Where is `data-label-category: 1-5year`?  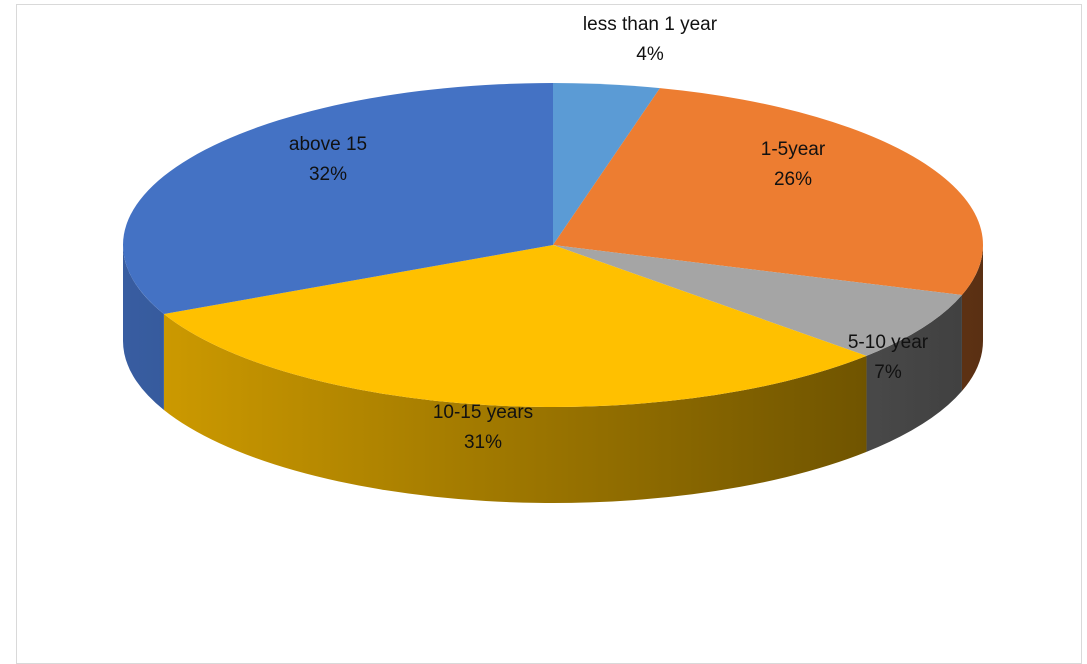 data-label-category: 1-5year is located at coordinates (793, 149).